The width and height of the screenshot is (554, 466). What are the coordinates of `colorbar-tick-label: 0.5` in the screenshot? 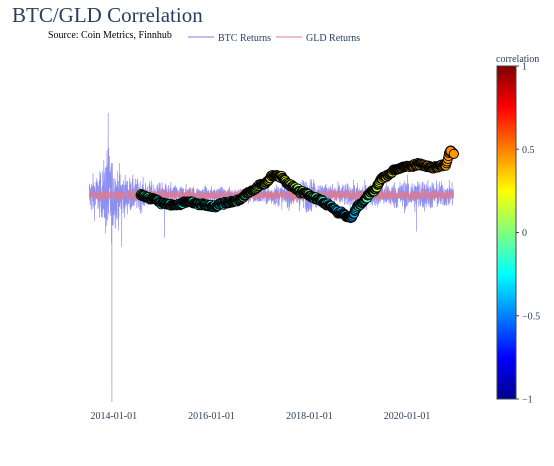 It's located at (528, 150).